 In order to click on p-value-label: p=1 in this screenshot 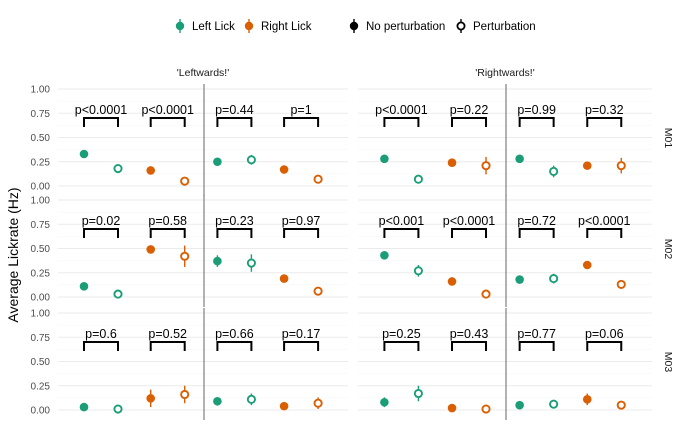, I will do `click(300, 110)`.